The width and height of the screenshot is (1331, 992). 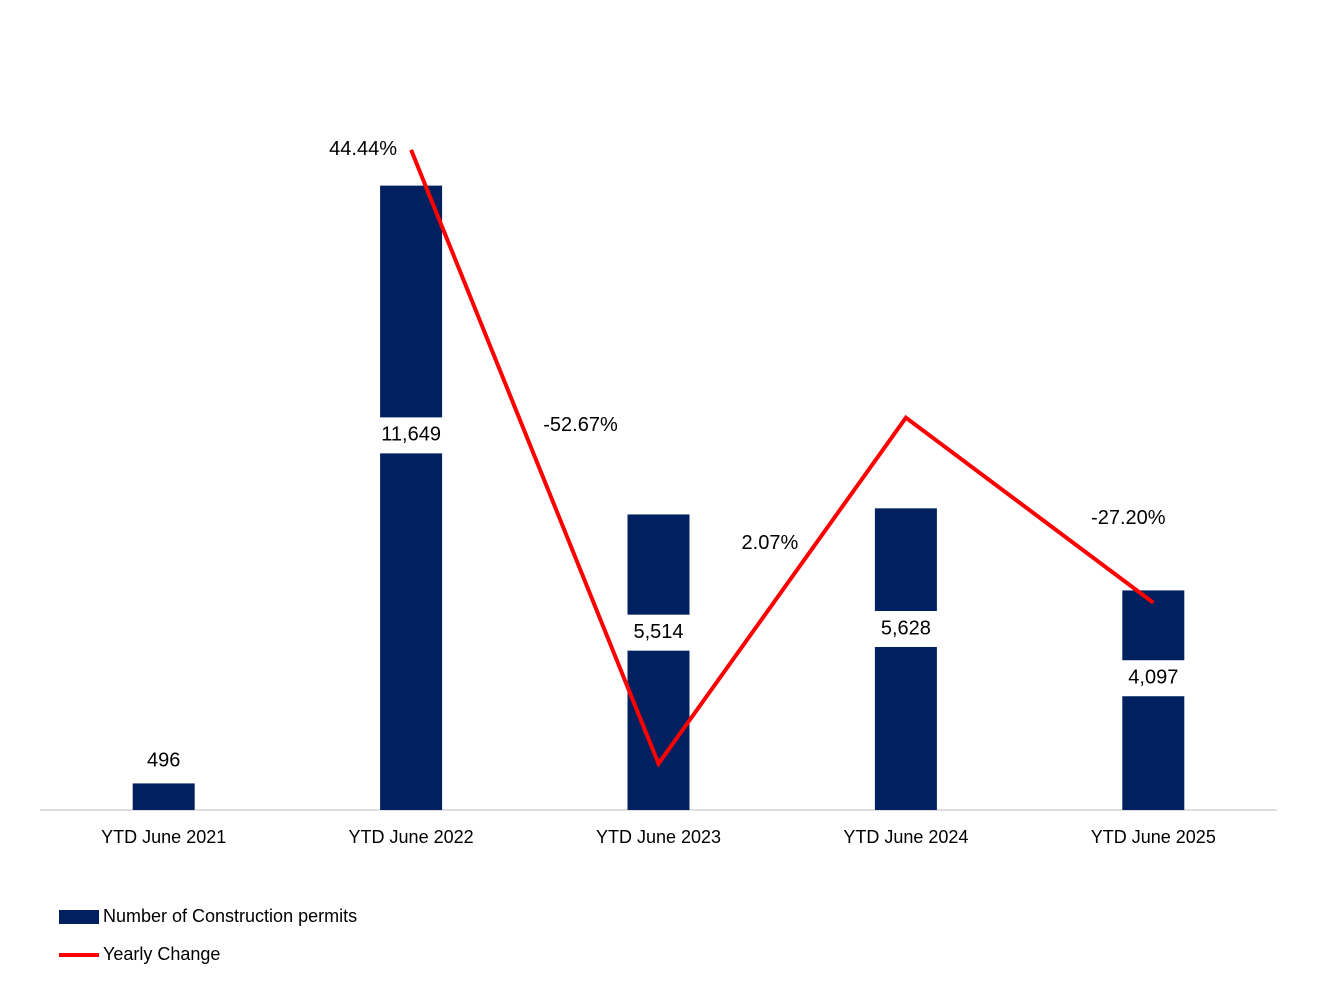 What do you see at coordinates (411, 837) in the screenshot?
I see `x-tick-label: YTD June 2022` at bounding box center [411, 837].